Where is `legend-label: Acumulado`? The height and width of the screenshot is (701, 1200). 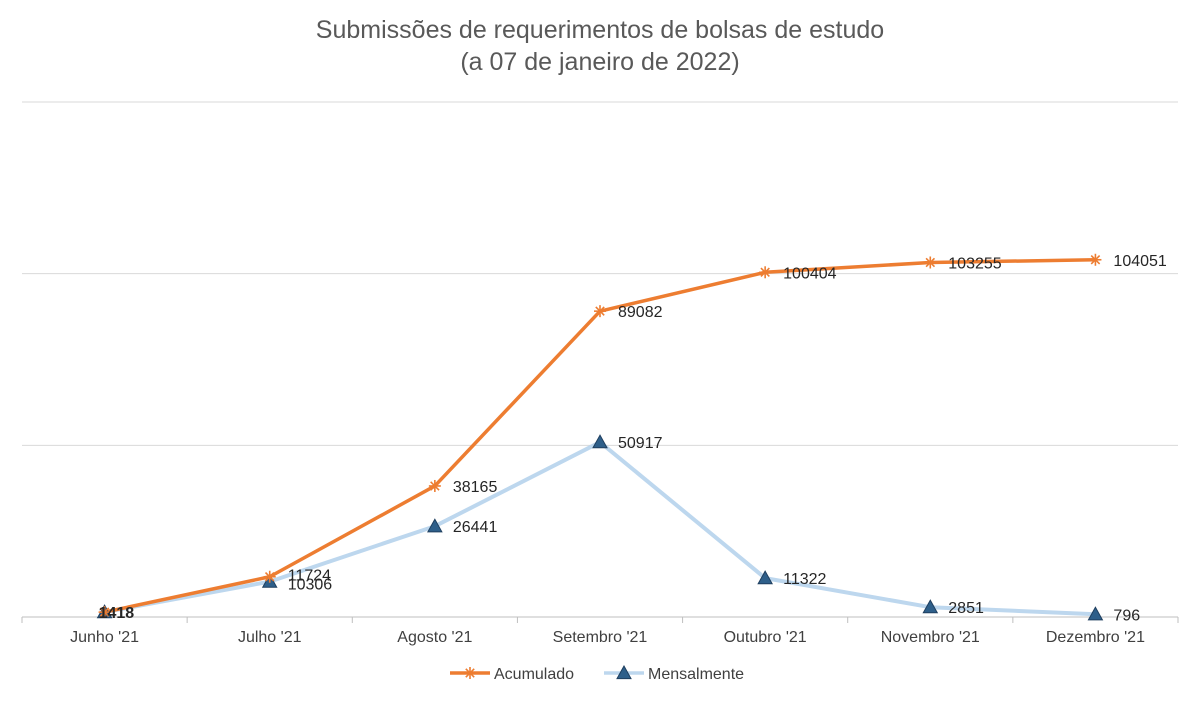 legend-label: Acumulado is located at coordinates (534, 674).